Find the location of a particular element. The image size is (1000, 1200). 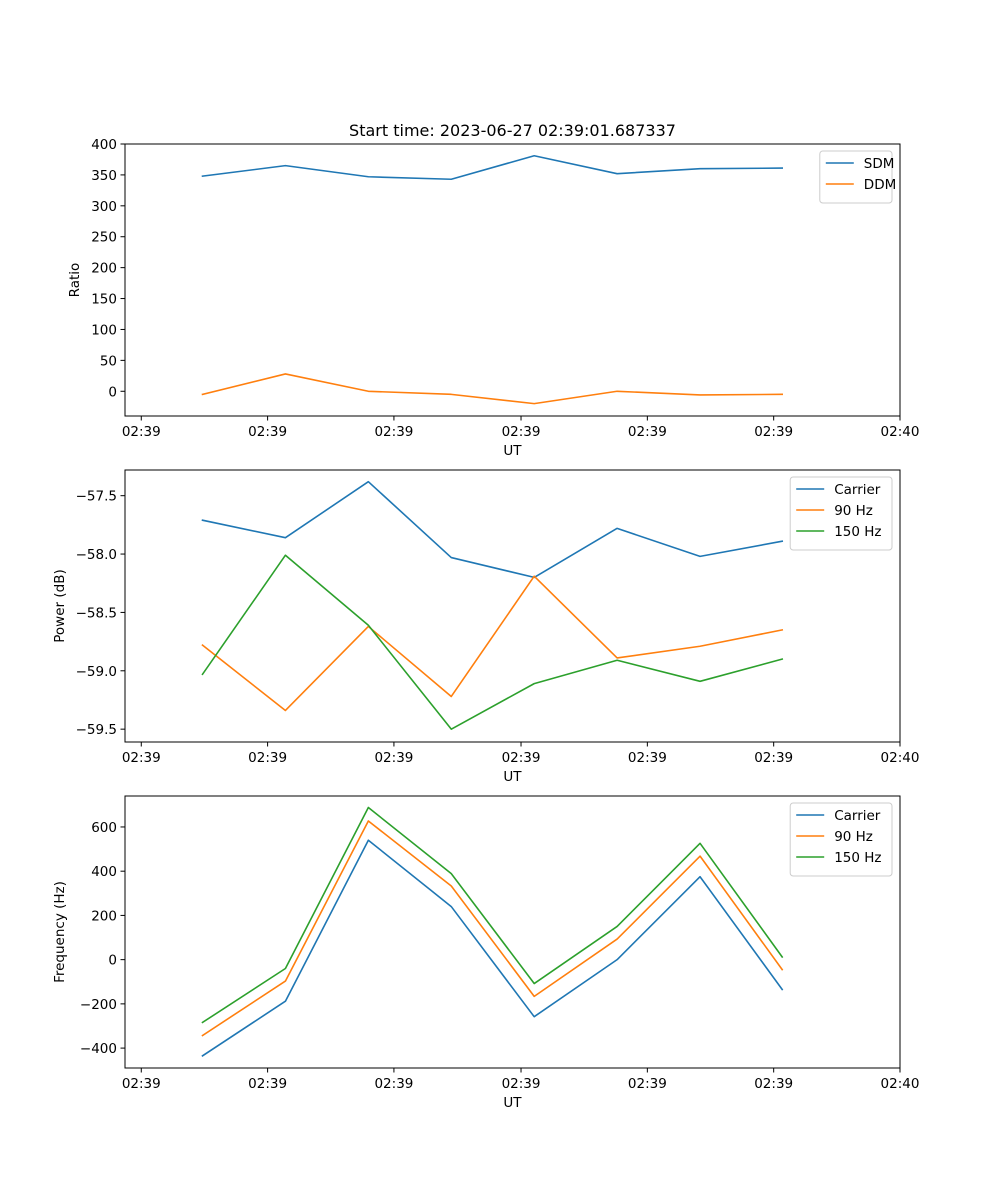

x-tick-label-top: 02:40 is located at coordinates (900, 432).